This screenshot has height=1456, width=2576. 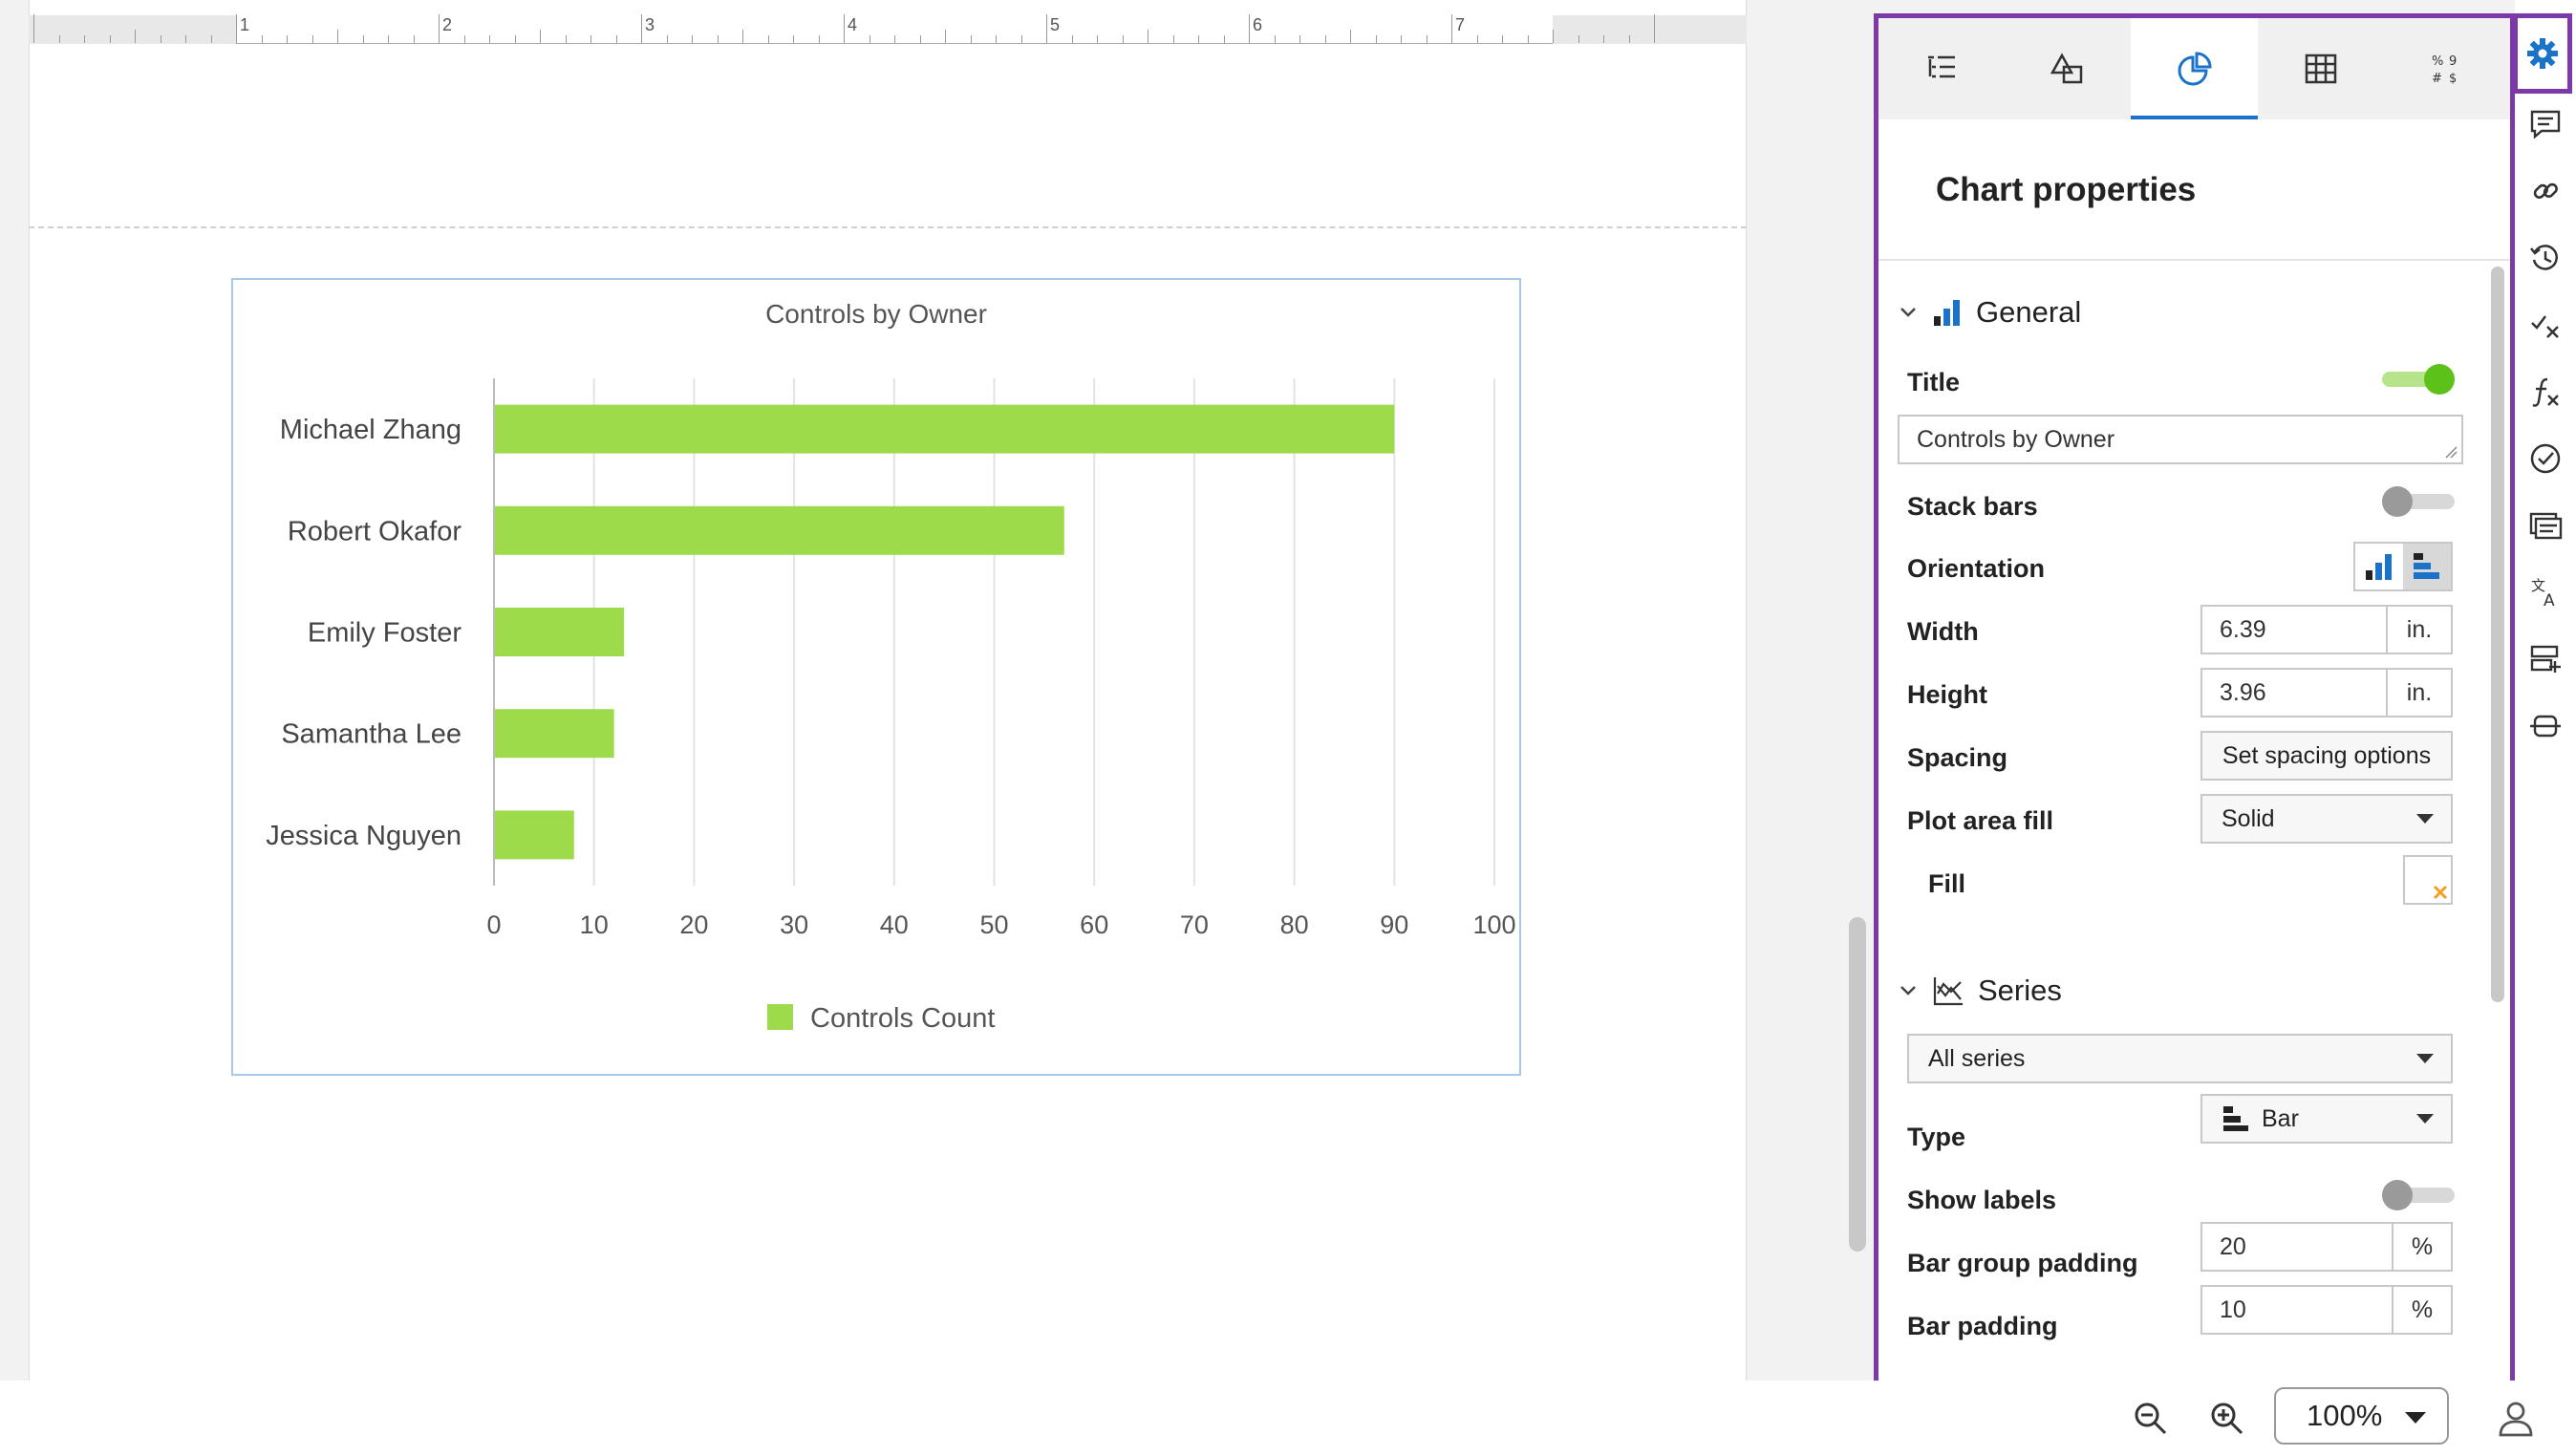 I want to click on tab-number-format: % 9 # $, so click(x=2447, y=68).